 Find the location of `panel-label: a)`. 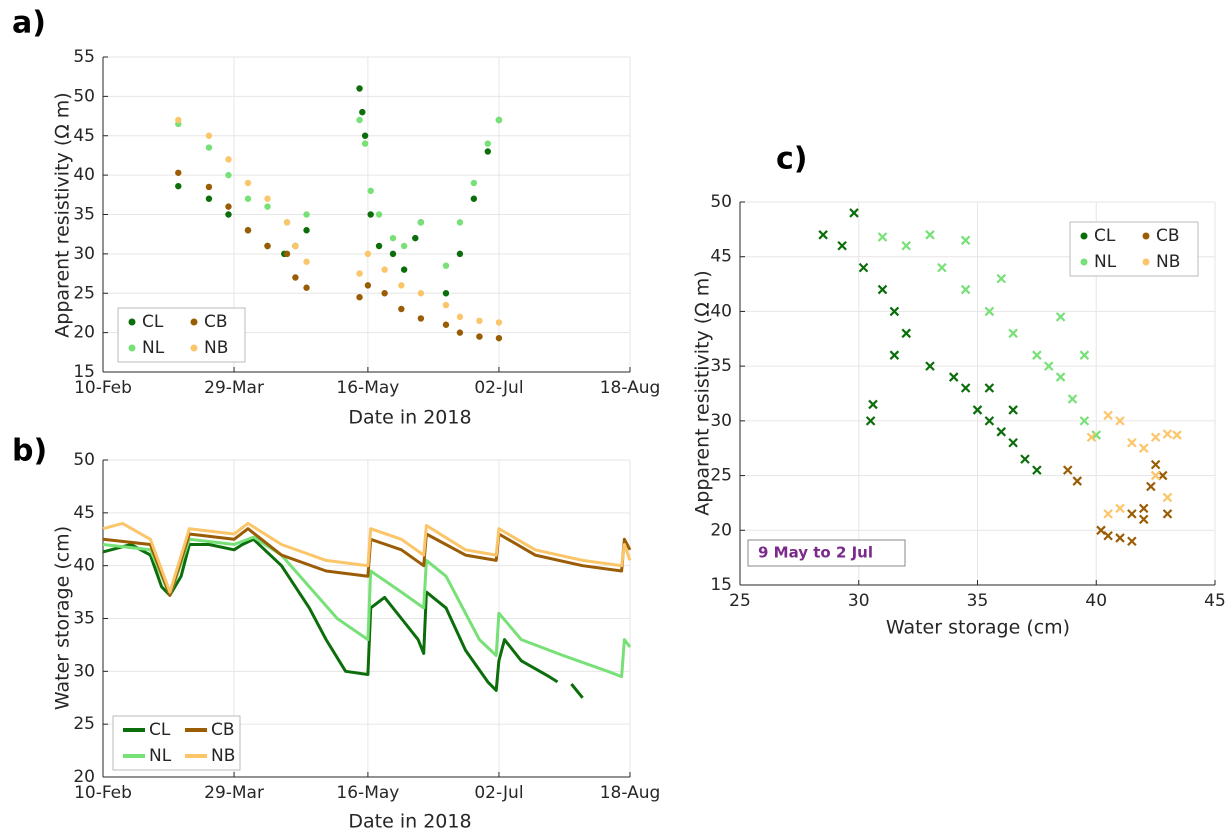

panel-label: a) is located at coordinates (29, 23).